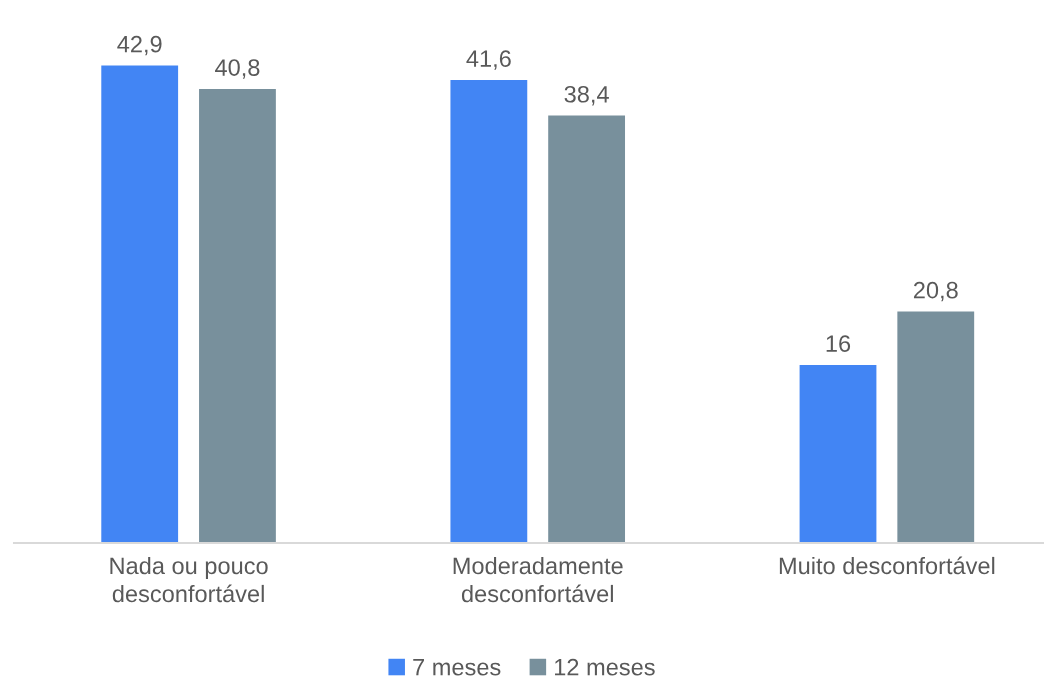 The width and height of the screenshot is (1044, 692). Describe the element at coordinates (237, 69) in the screenshot. I see `data-label: 40,8` at that location.